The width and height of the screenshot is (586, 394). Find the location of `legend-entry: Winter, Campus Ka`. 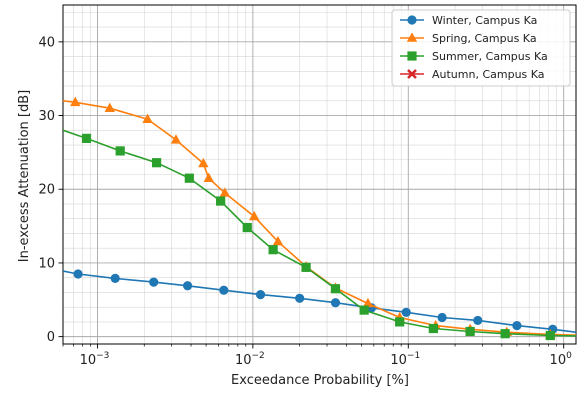

legend-entry: Winter, Campus Ka is located at coordinates (468, 20).